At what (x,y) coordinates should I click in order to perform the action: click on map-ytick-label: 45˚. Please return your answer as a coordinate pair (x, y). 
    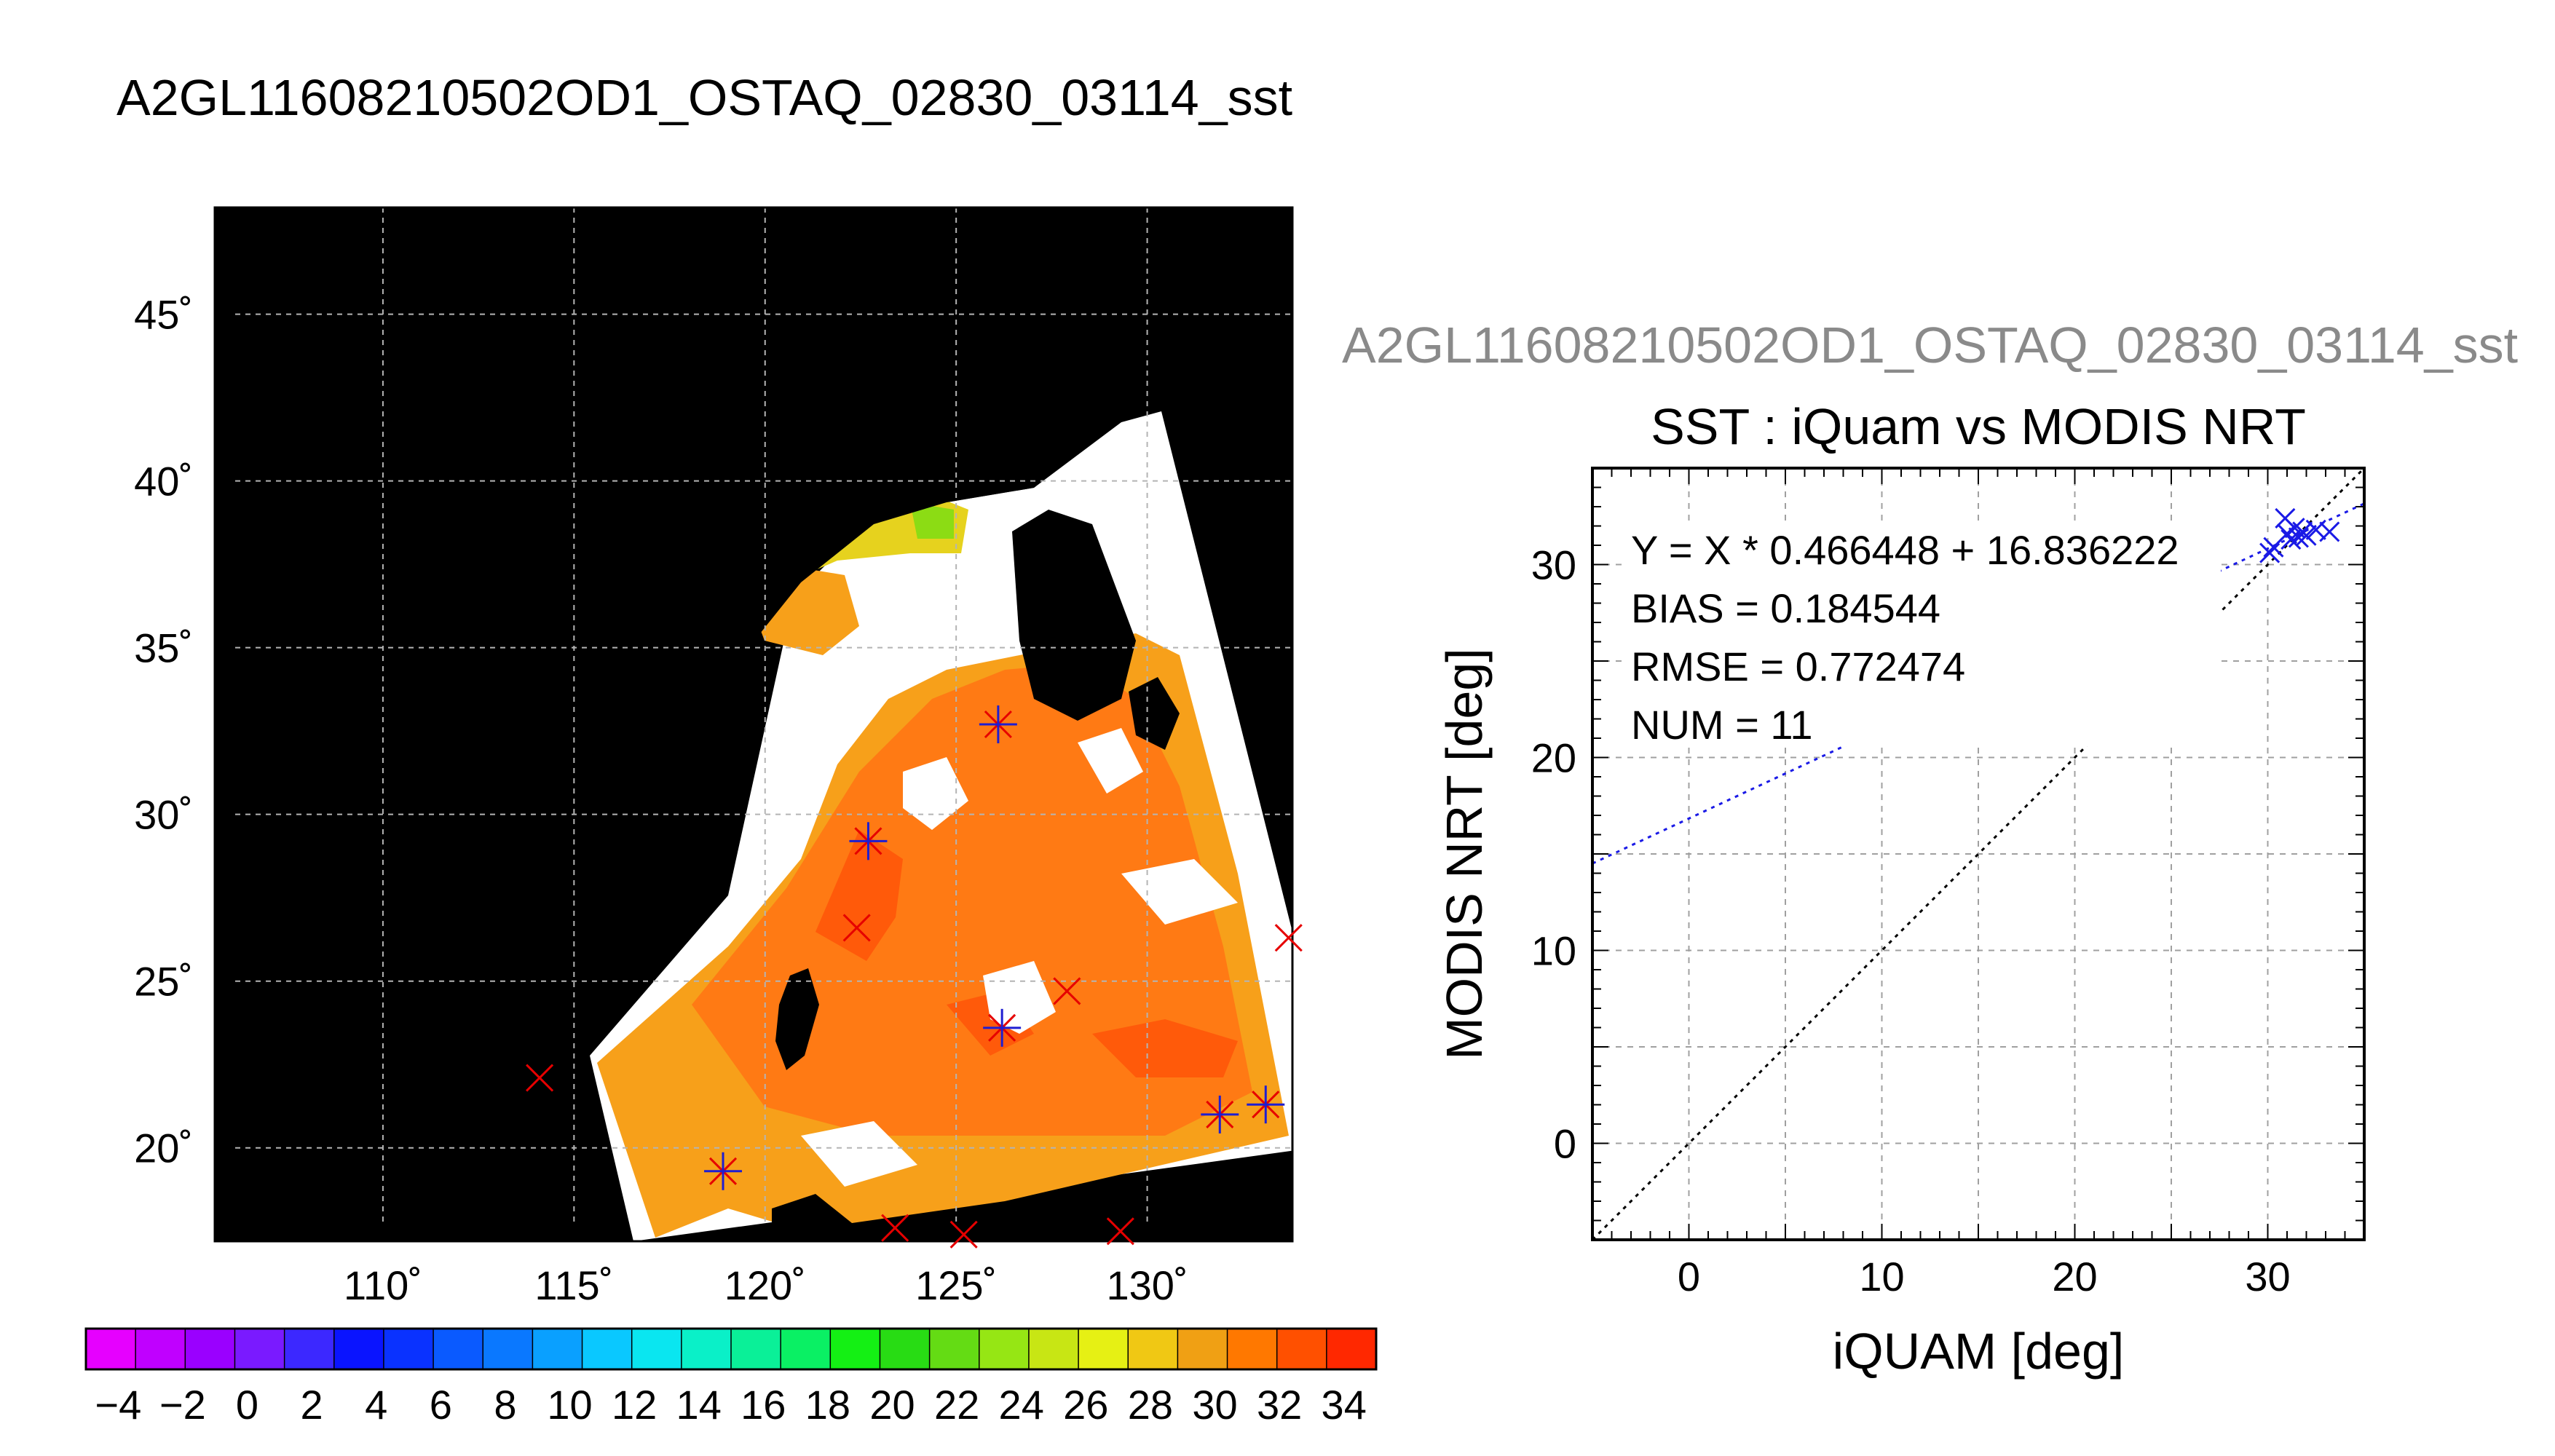
    Looking at the image, I should click on (163, 315).